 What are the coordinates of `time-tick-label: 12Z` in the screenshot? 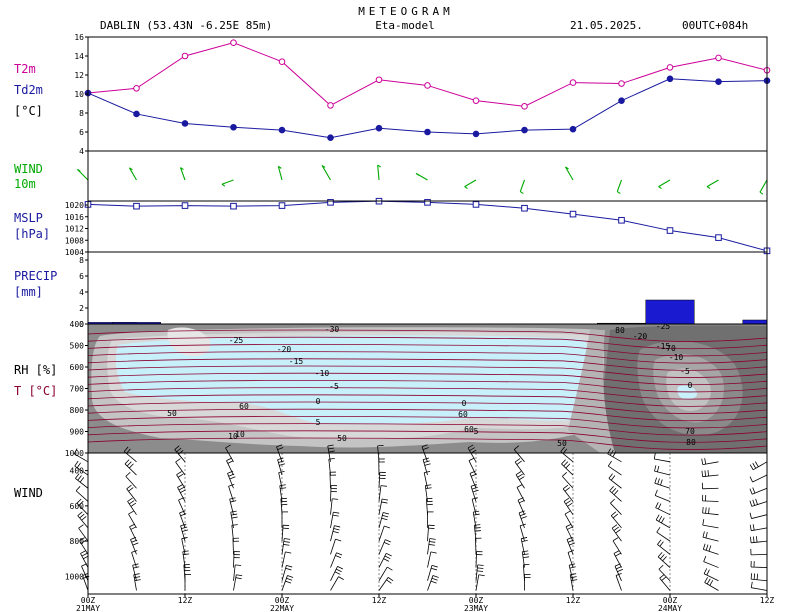 It's located at (573, 600).